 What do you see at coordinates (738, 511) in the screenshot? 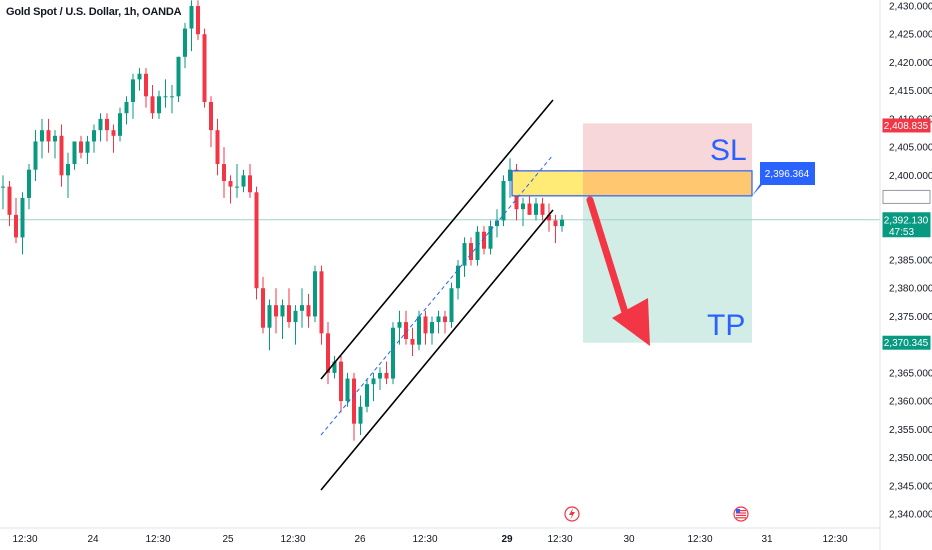
I see `flag-canton` at bounding box center [738, 511].